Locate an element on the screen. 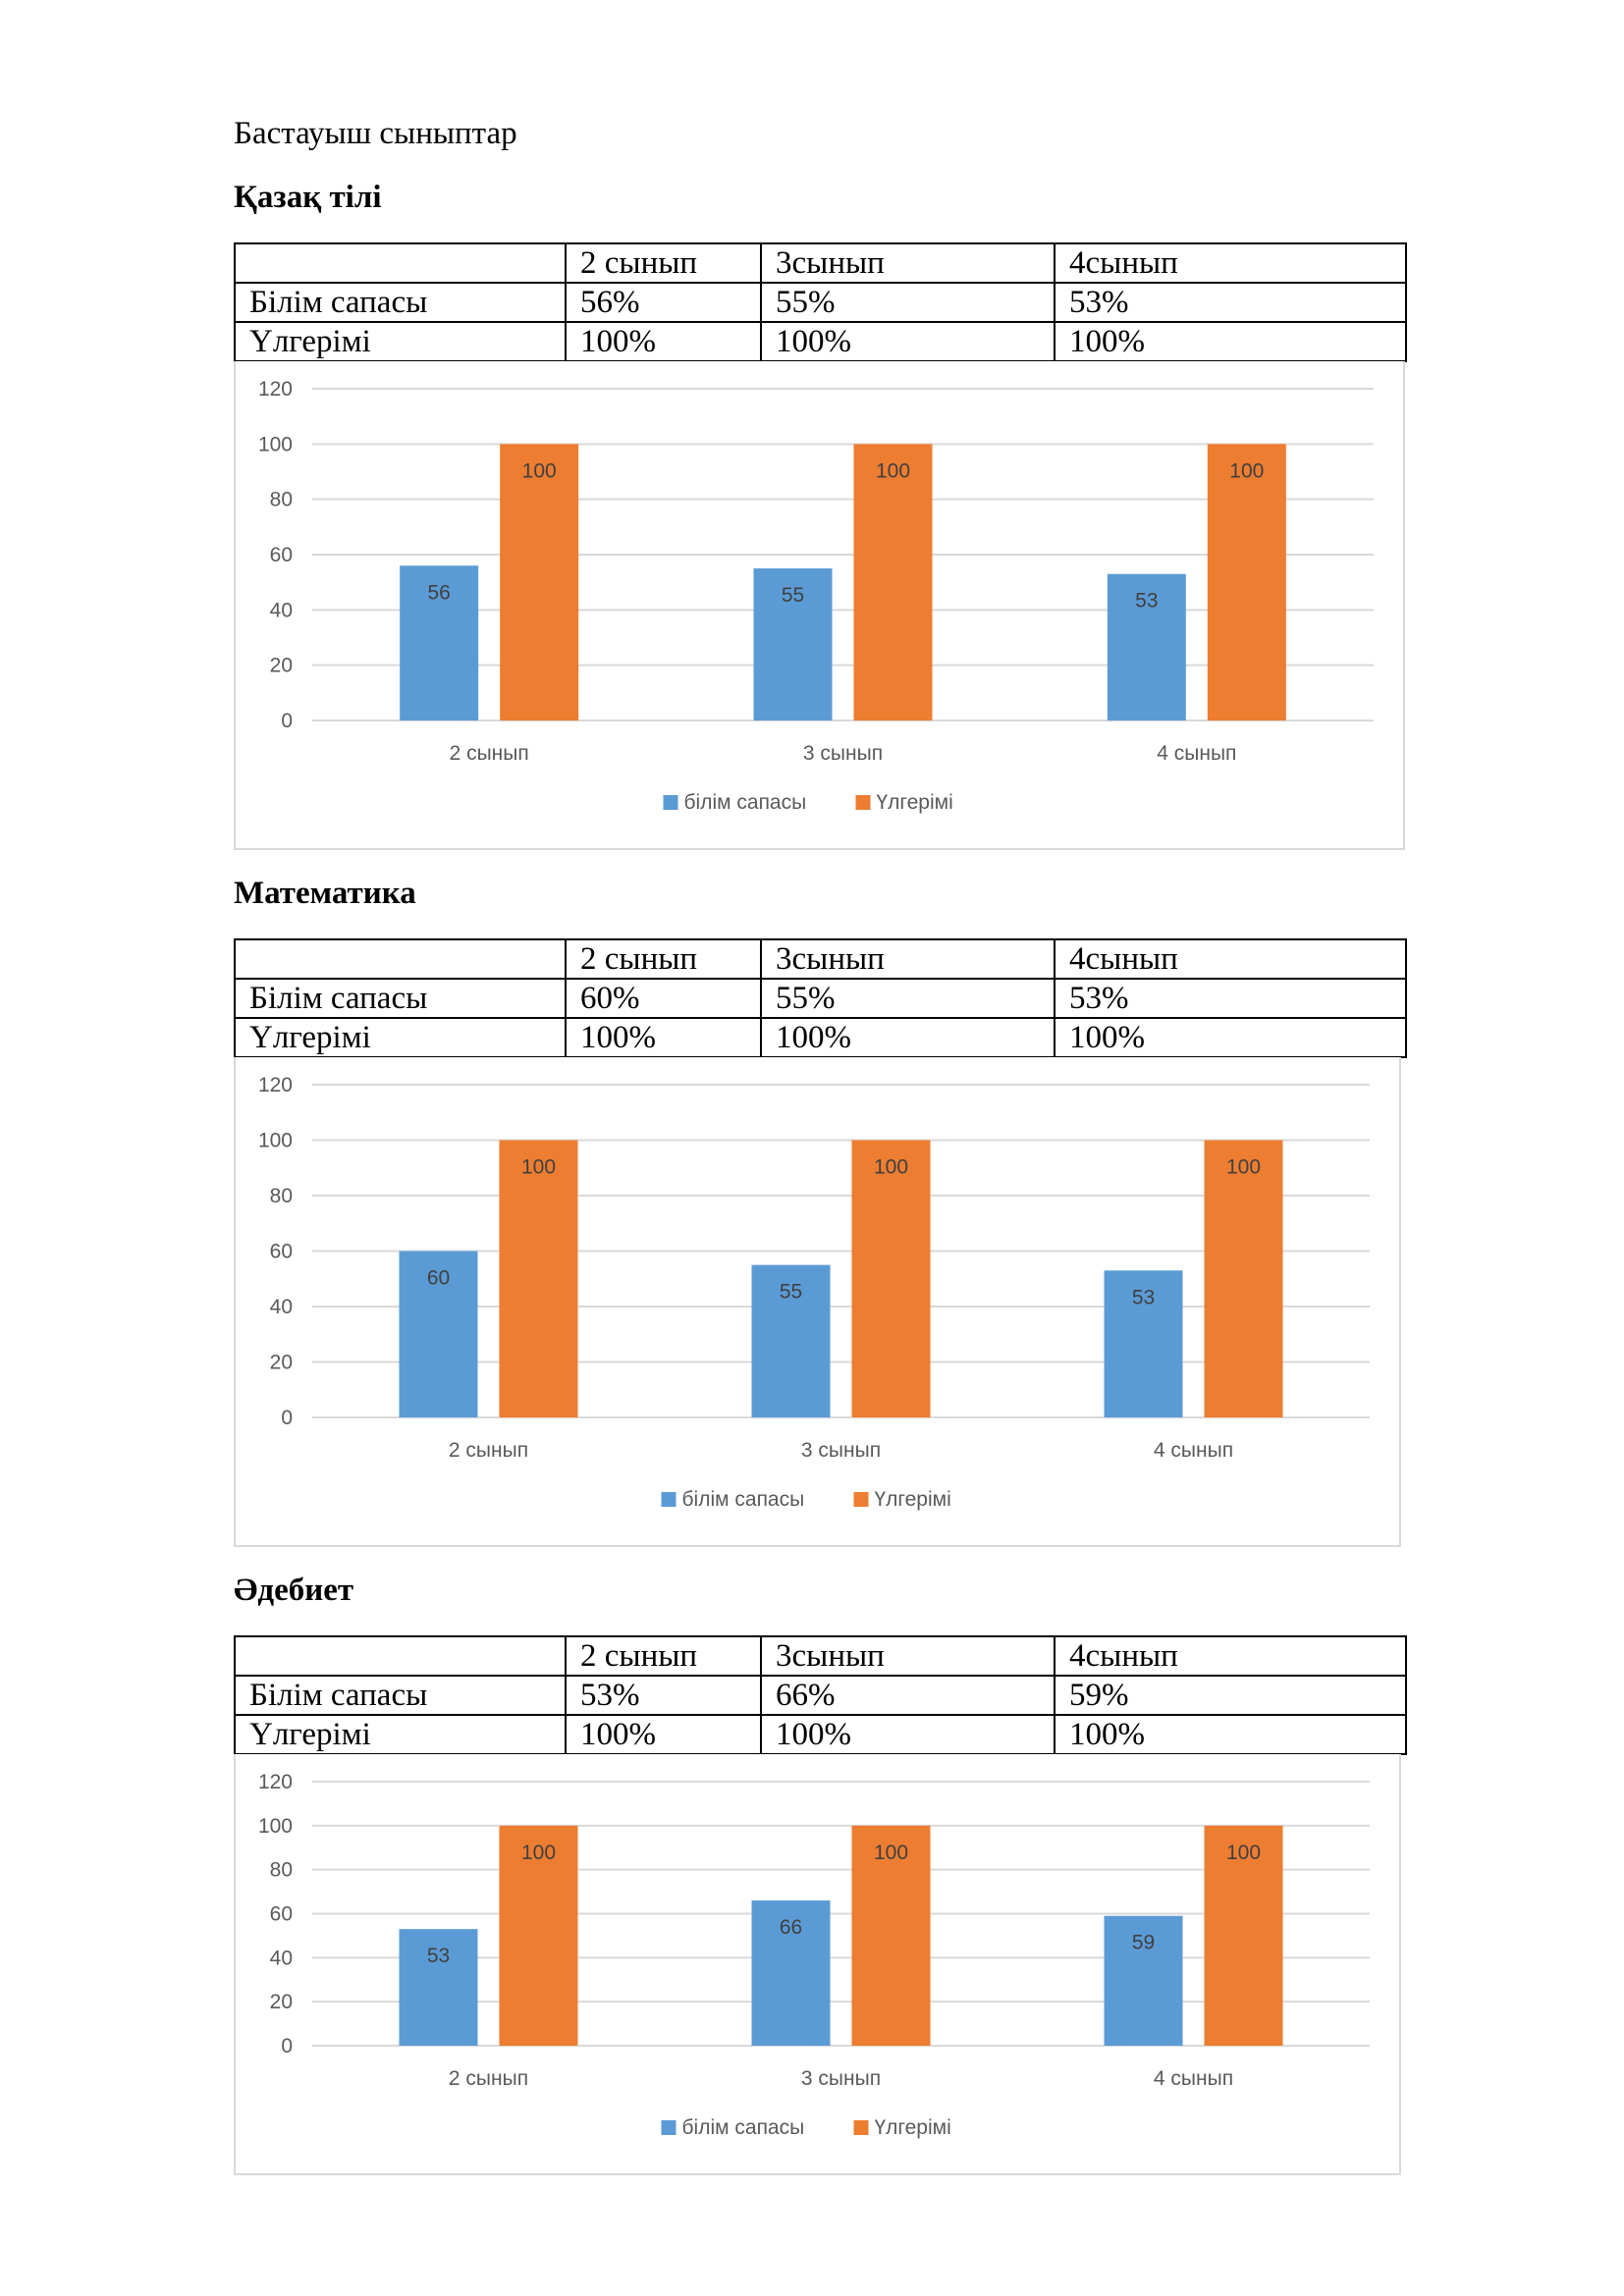  table-cell: 60% is located at coordinates (663, 999).